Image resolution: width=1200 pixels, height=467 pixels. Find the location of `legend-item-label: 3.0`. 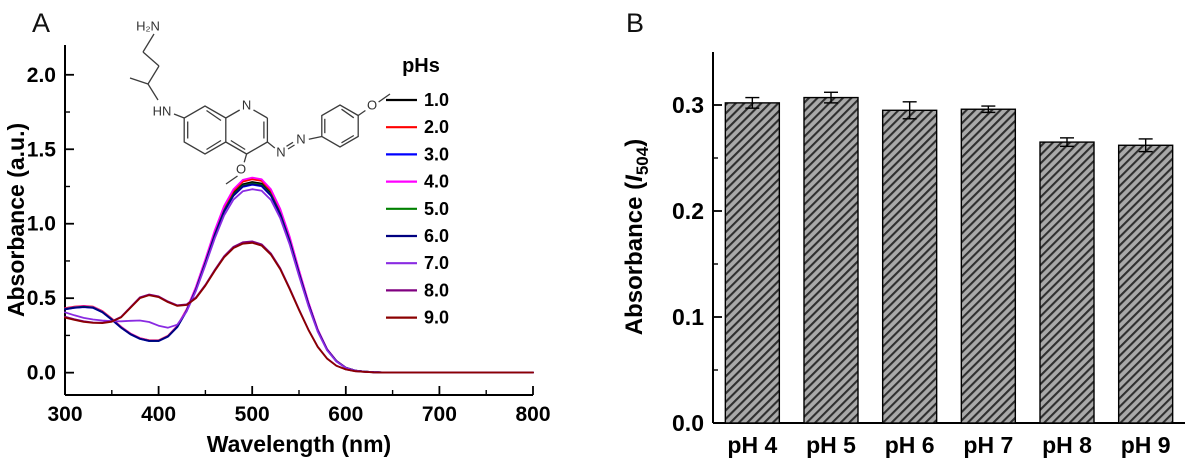

legend-item-label: 3.0 is located at coordinates (436, 154).